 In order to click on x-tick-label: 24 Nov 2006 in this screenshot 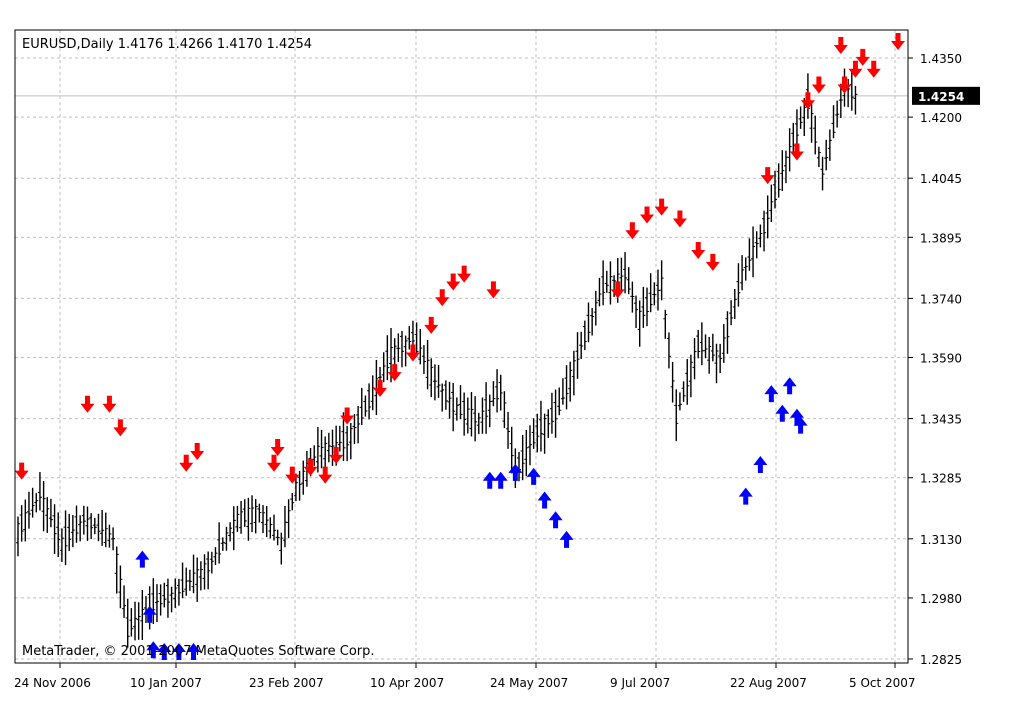, I will do `click(52, 683)`.